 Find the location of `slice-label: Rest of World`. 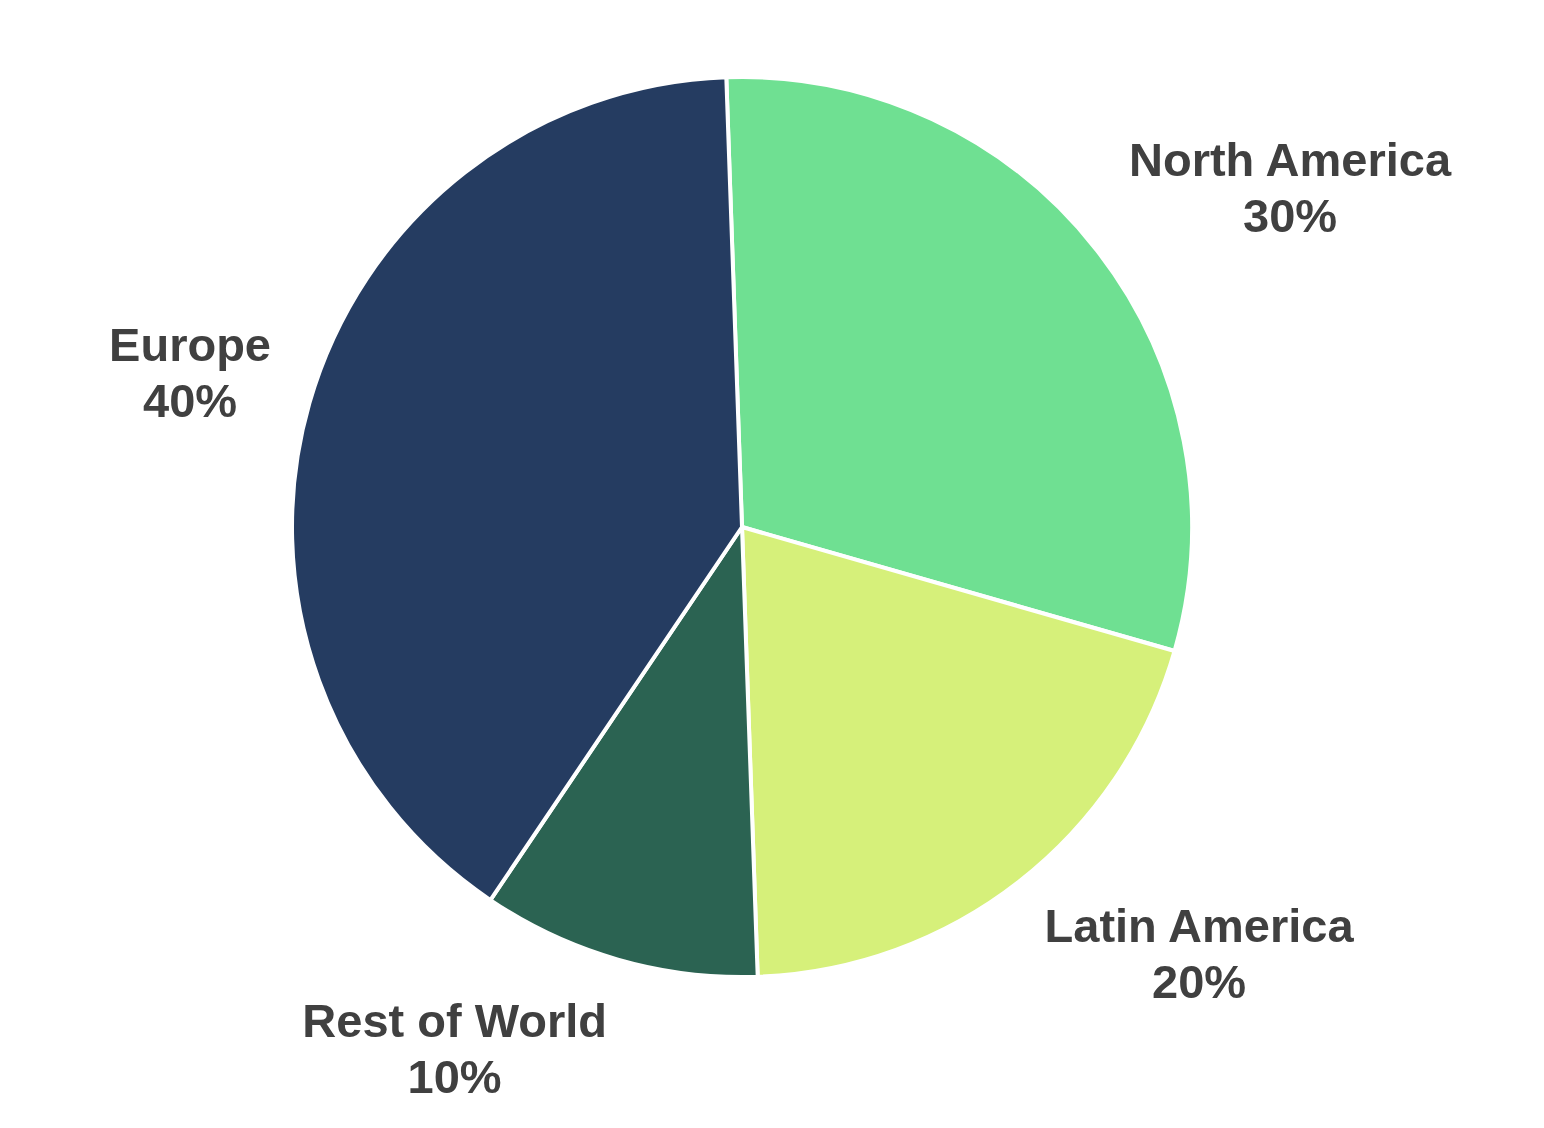

slice-label: Rest of World is located at coordinates (454, 1020).